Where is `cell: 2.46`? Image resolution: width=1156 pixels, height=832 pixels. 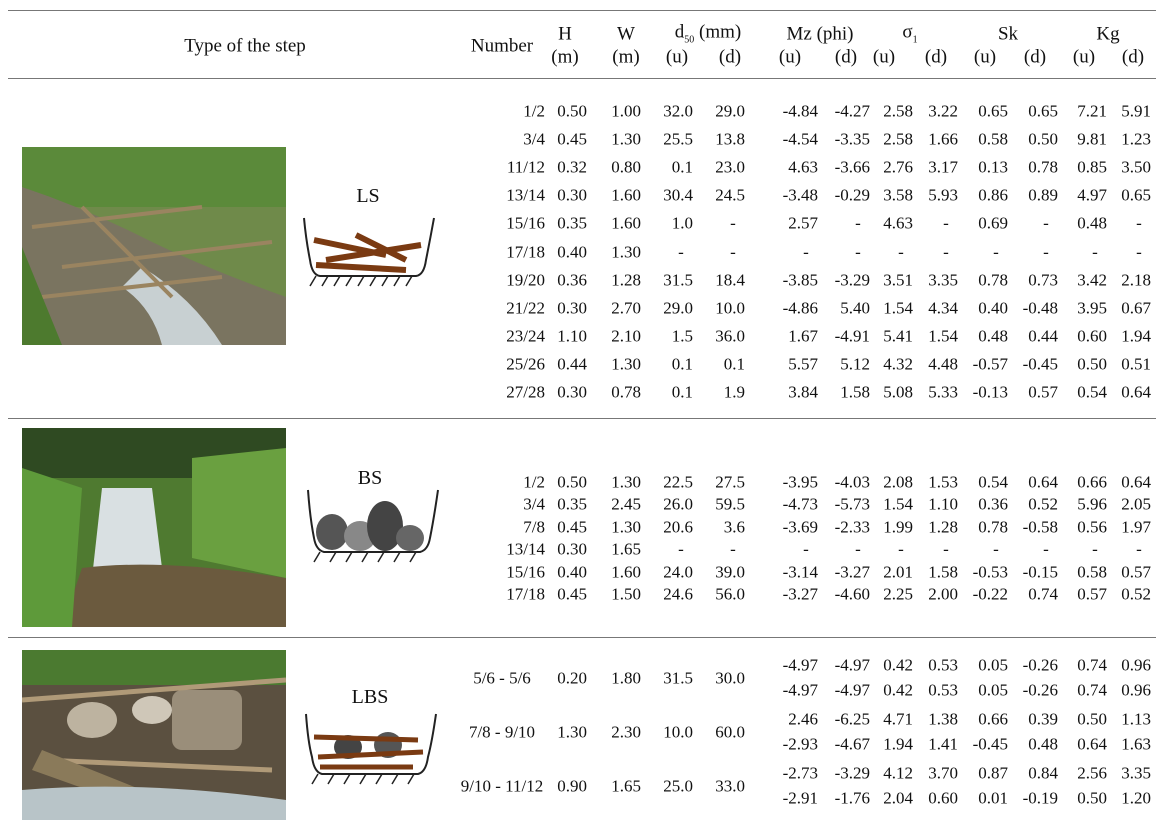
cell: 2.46 is located at coordinates (803, 719).